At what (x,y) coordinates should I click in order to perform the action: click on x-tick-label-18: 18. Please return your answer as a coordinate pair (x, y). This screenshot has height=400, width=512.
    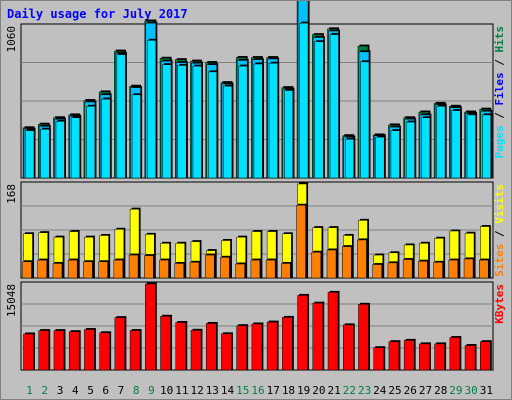
    Looking at the image, I should click on (288, 390).